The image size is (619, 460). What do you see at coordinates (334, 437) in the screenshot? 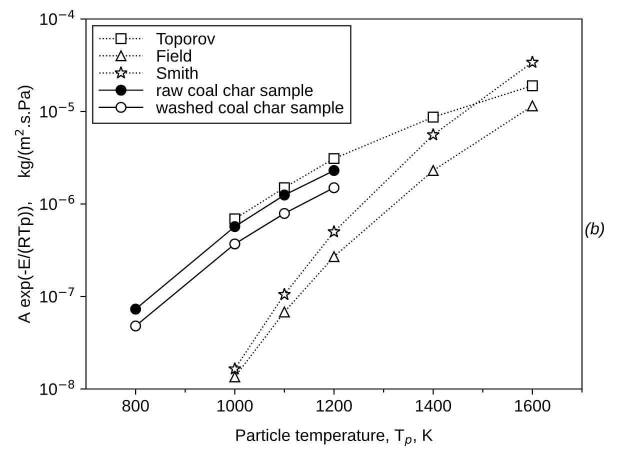
I see `x-axis-title: Particle temperature, T$_{p}$, K` at bounding box center [334, 437].